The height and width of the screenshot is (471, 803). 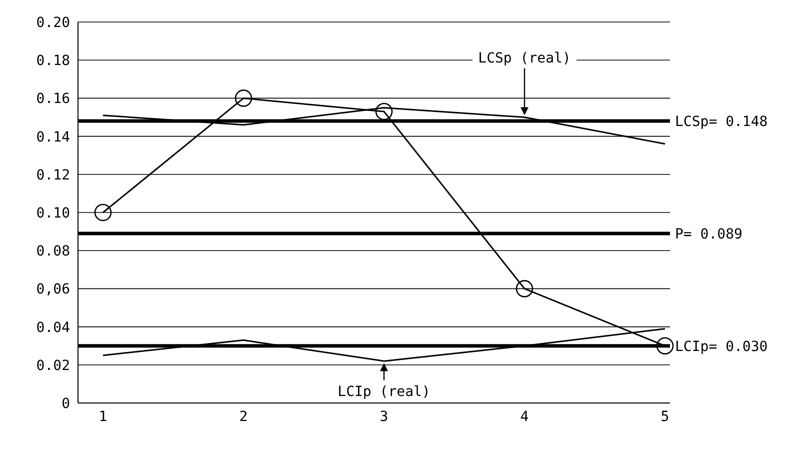 What do you see at coordinates (524, 58) in the screenshot?
I see `annotation: LCSp (real)` at bounding box center [524, 58].